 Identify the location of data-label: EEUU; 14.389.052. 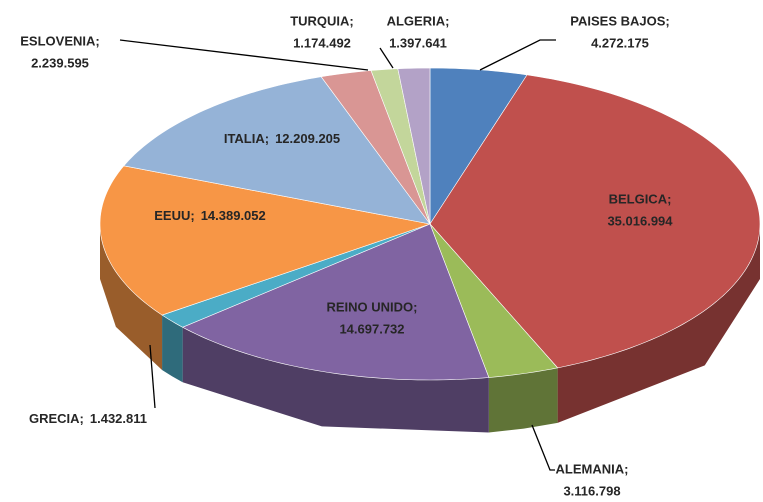
(210, 215).